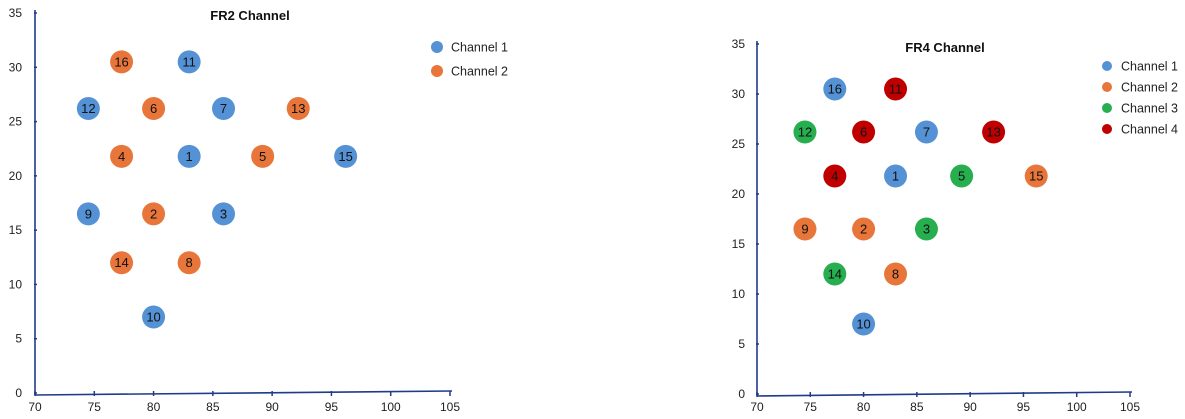 This screenshot has height=419, width=1185. I want to click on fr2-point-label: 15, so click(345, 156).